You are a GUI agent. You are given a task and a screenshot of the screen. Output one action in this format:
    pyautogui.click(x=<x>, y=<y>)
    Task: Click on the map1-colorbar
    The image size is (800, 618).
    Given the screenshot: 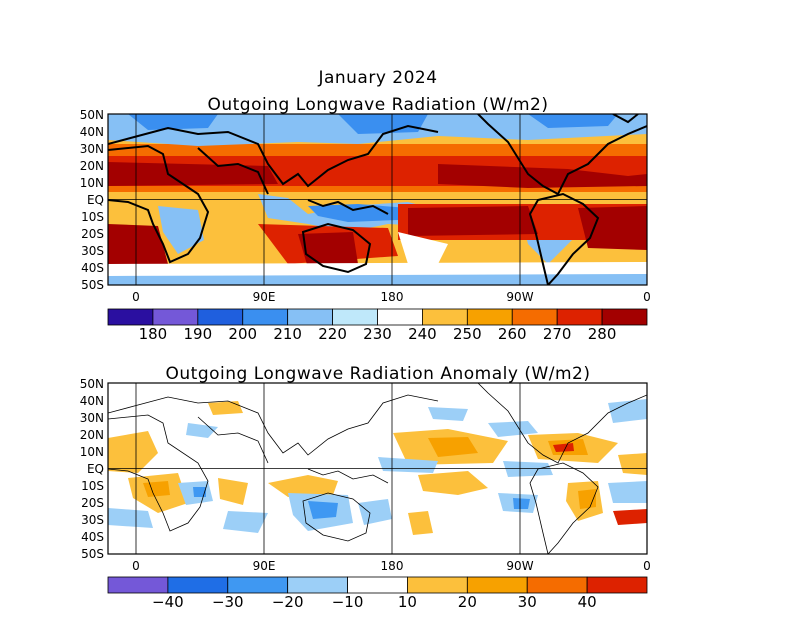 What is the action you would take?
    pyautogui.click(x=377, y=317)
    